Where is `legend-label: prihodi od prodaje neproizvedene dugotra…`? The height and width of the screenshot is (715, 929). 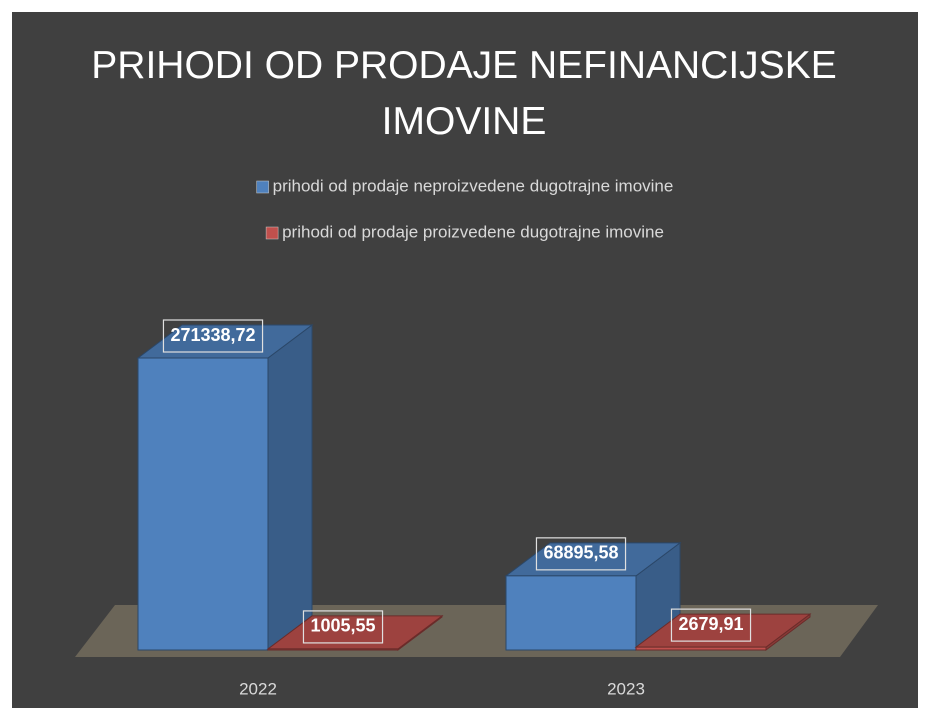
legend-label: prihodi od prodaje neproizvedene dugotra… is located at coordinates (473, 185).